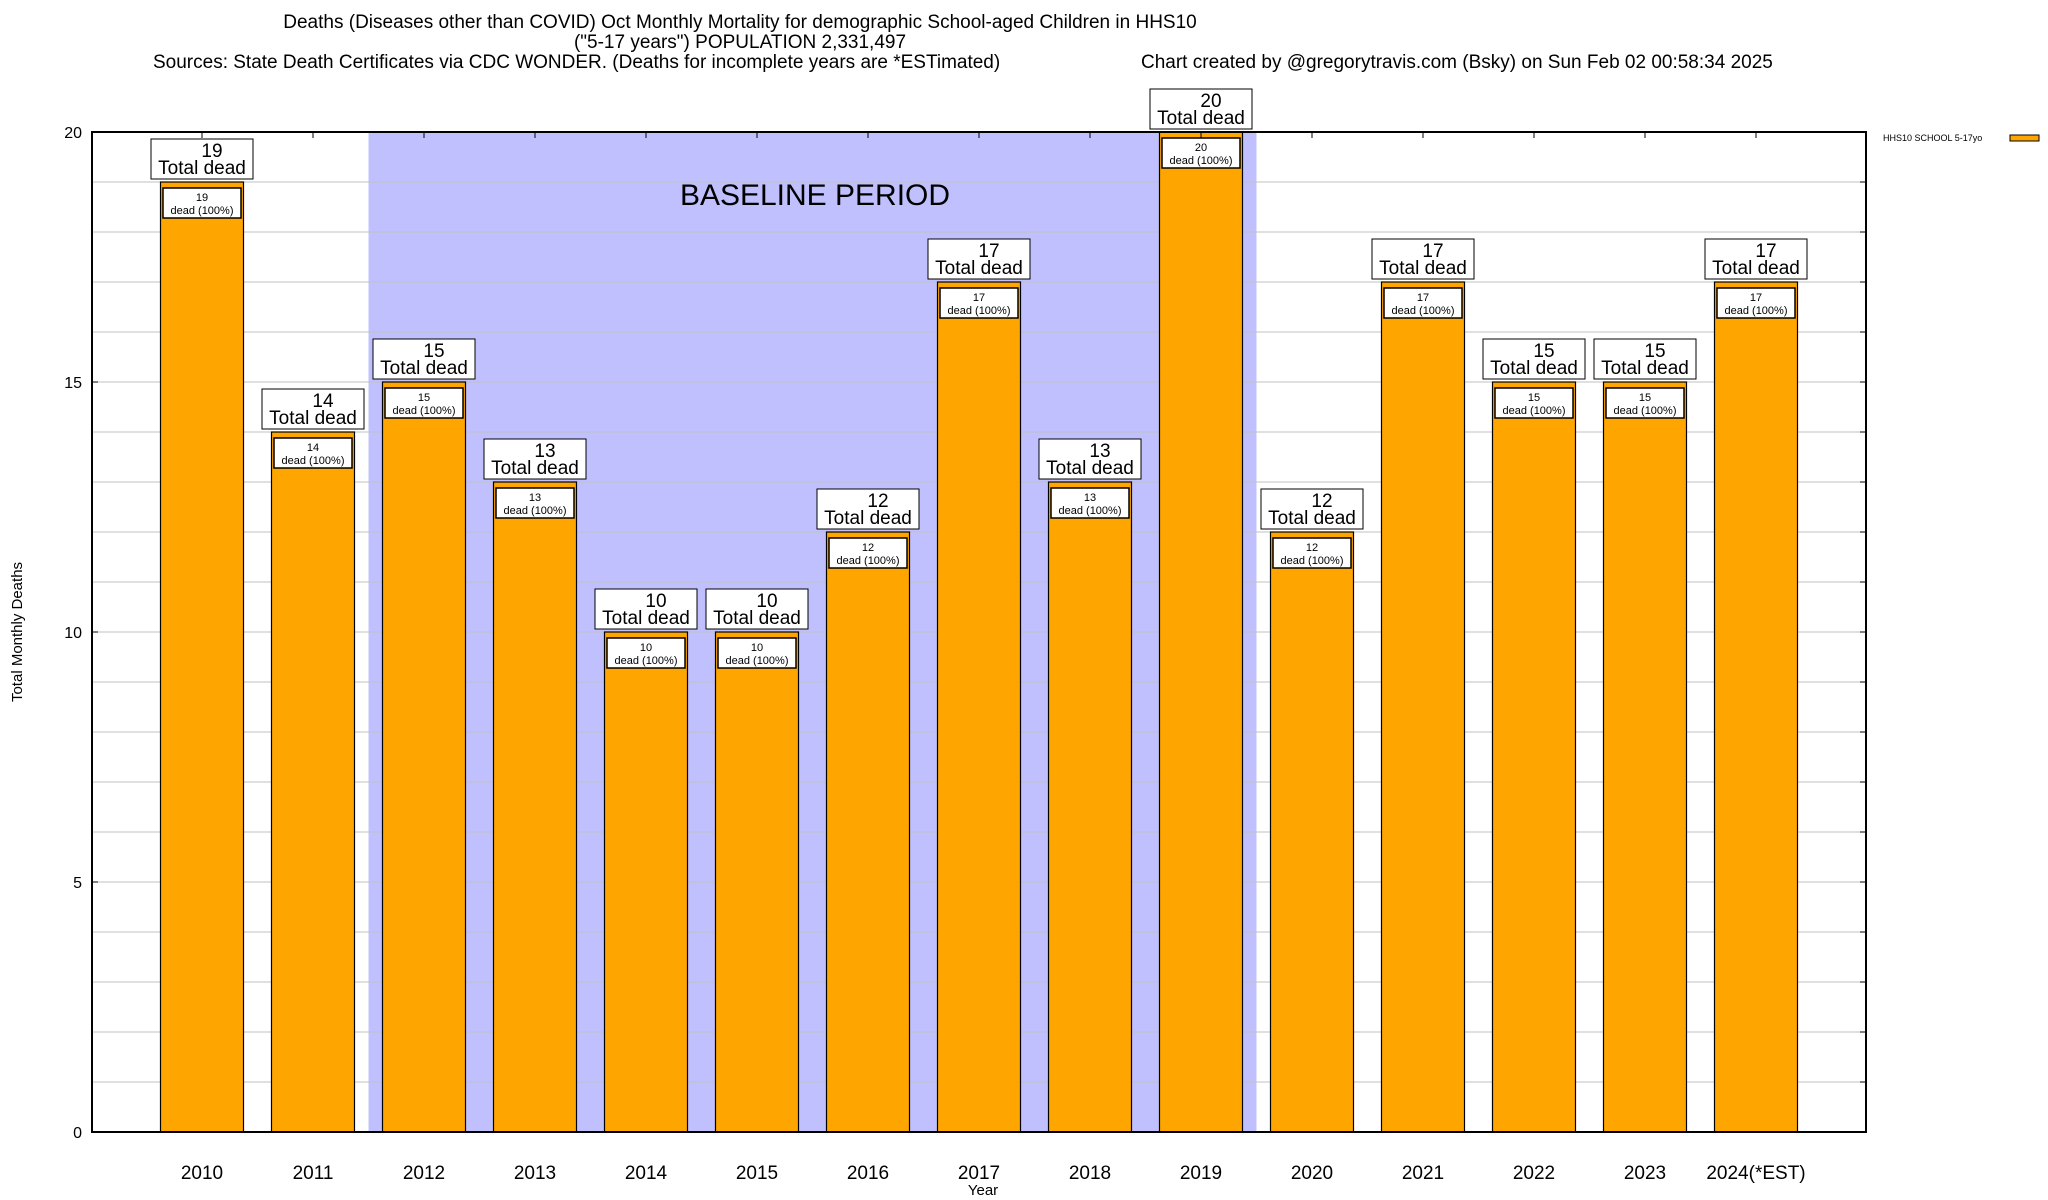  Describe the element at coordinates (1090, 498) in the screenshot. I see `inner-label-value: 13` at that location.